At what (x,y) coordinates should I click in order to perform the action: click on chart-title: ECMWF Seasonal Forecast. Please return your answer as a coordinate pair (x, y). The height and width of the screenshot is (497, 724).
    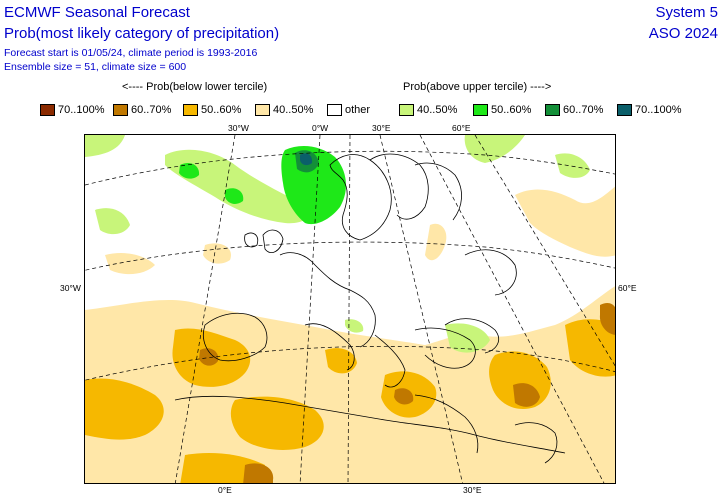
    Looking at the image, I should click on (97, 12).